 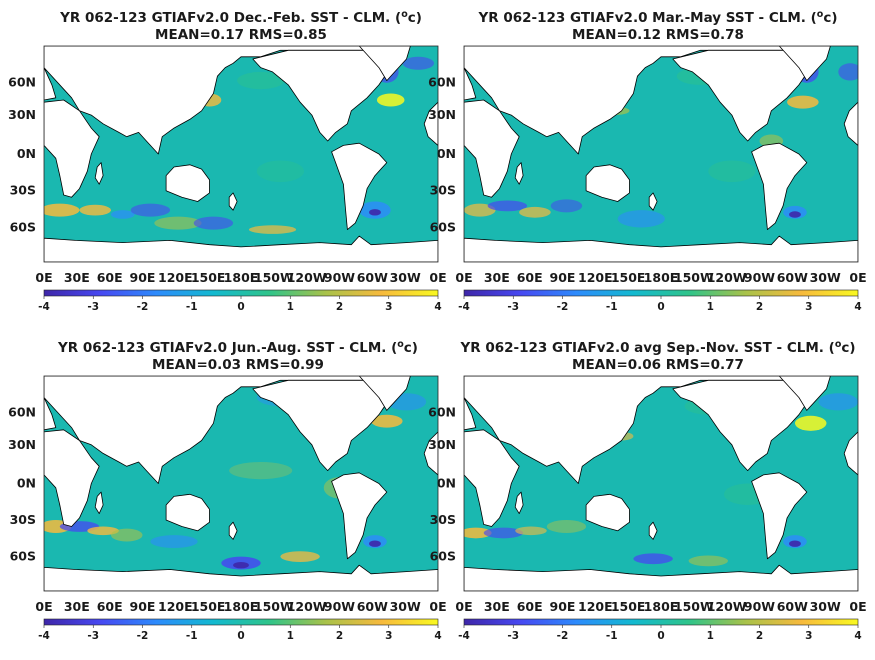 What do you see at coordinates (241, 622) in the screenshot?
I see `colorbar` at bounding box center [241, 622].